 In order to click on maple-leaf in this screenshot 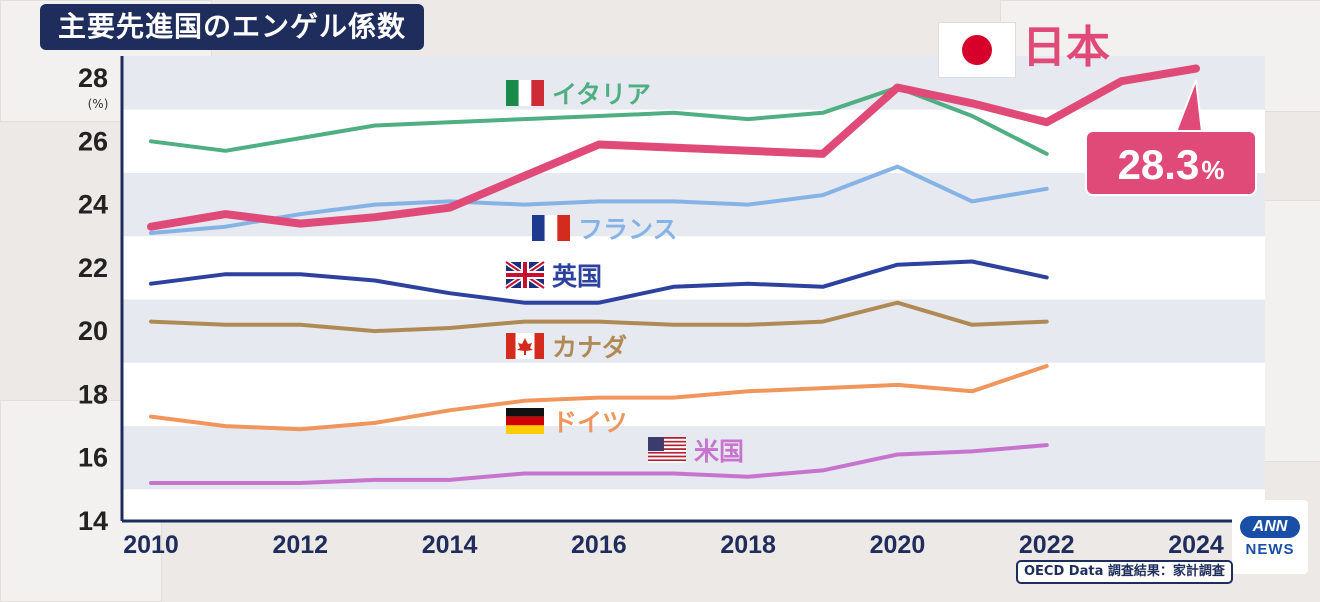, I will do `click(525, 346)`.